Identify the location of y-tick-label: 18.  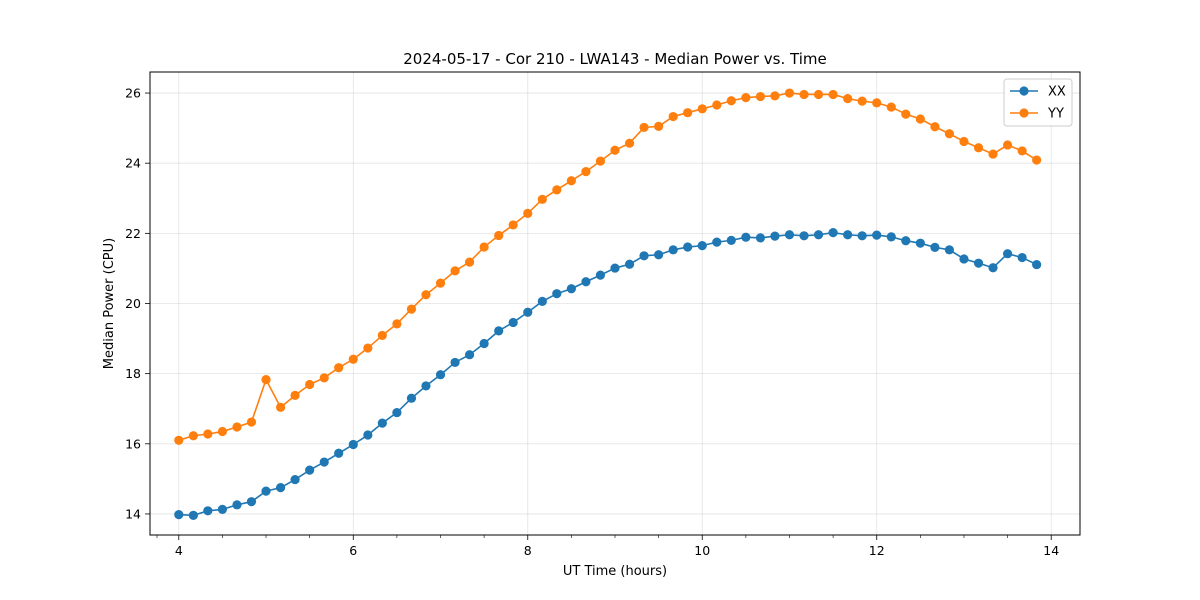
(133, 373).